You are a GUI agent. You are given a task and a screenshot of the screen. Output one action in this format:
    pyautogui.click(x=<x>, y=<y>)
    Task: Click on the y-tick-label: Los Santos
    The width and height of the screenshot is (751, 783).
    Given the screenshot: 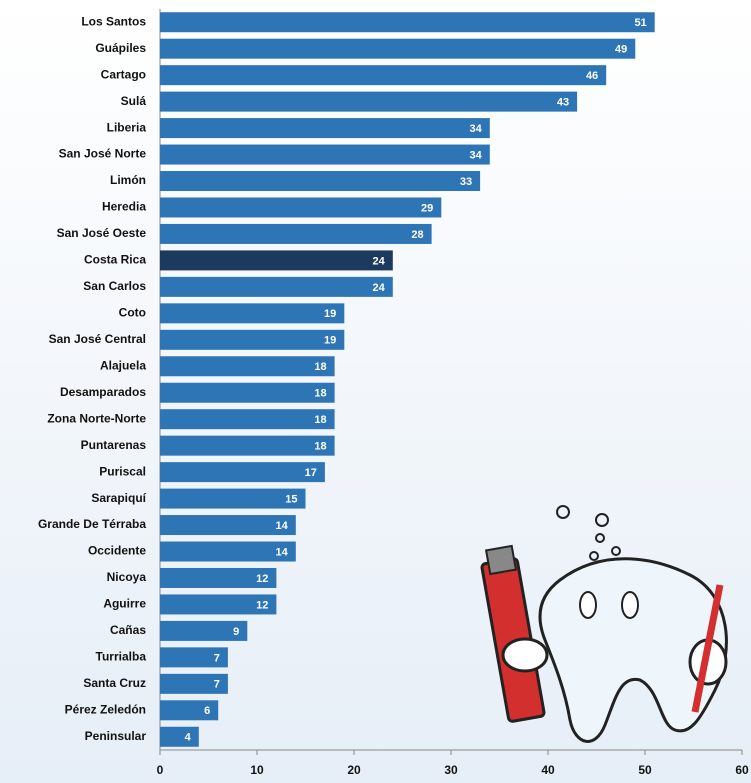 What is the action you would take?
    pyautogui.click(x=113, y=21)
    